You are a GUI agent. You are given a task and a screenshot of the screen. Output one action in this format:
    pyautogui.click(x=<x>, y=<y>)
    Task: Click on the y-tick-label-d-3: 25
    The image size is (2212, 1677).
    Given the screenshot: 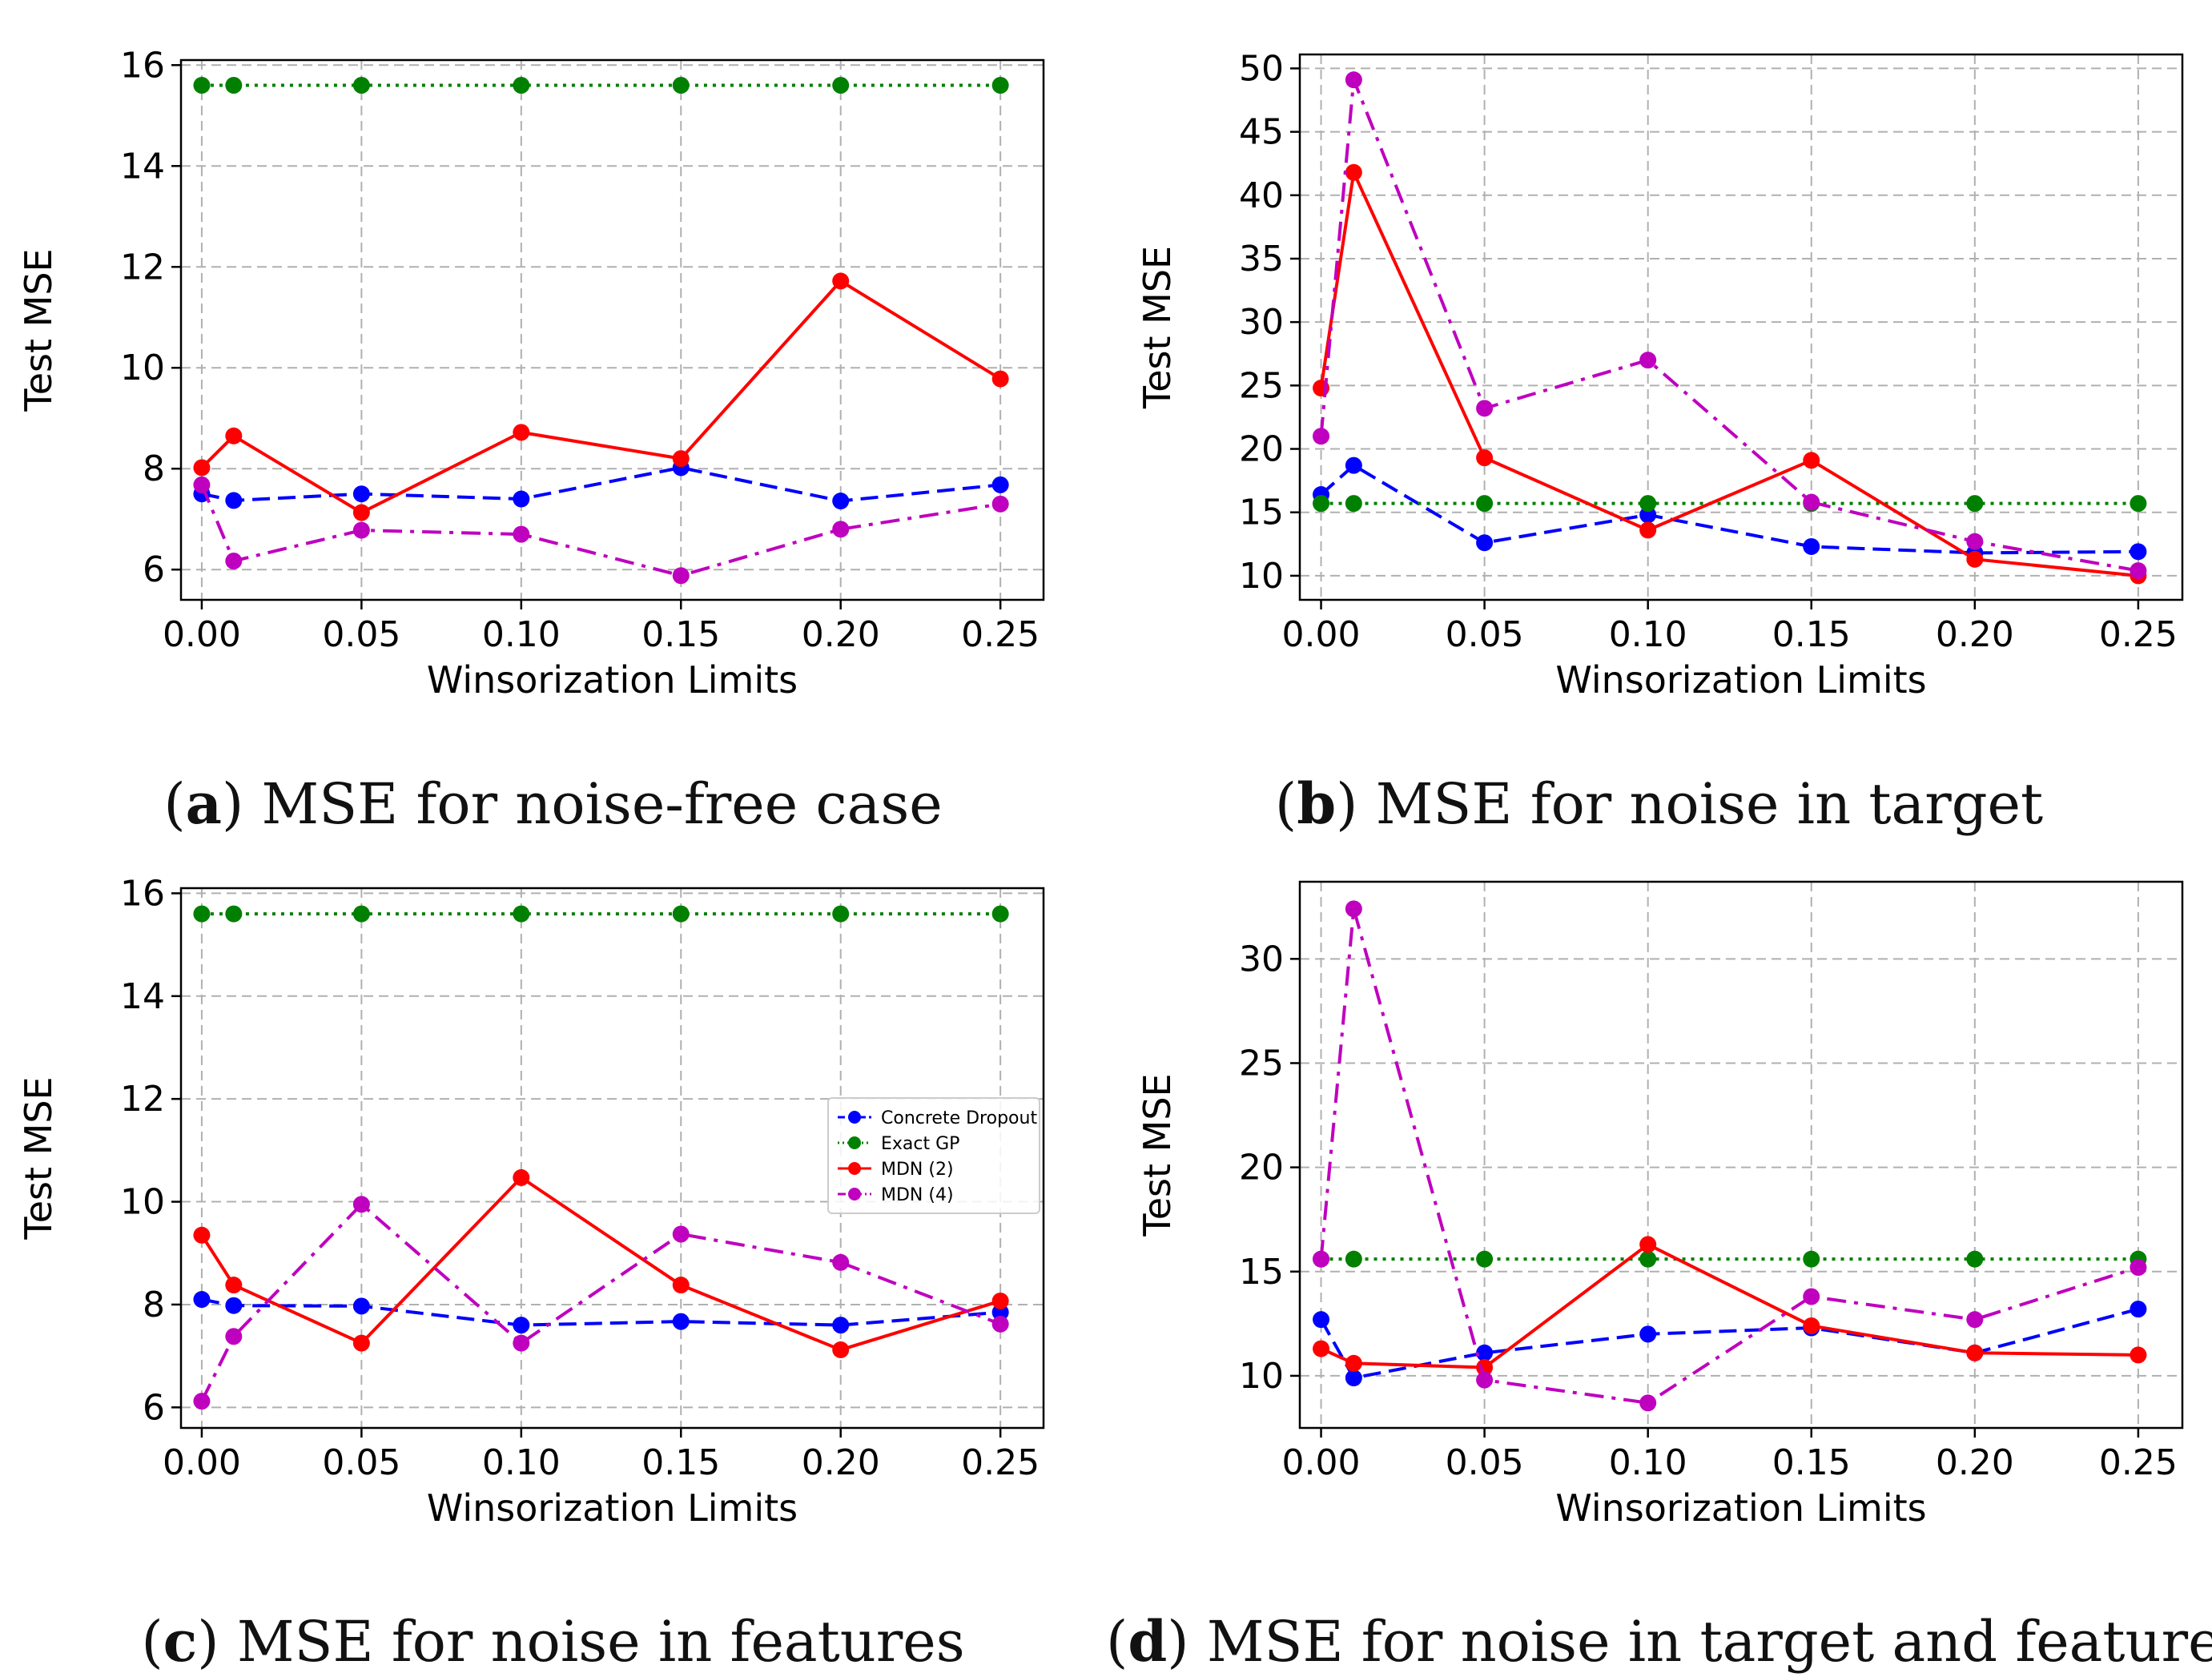 What is the action you would take?
    pyautogui.click(x=1261, y=1063)
    